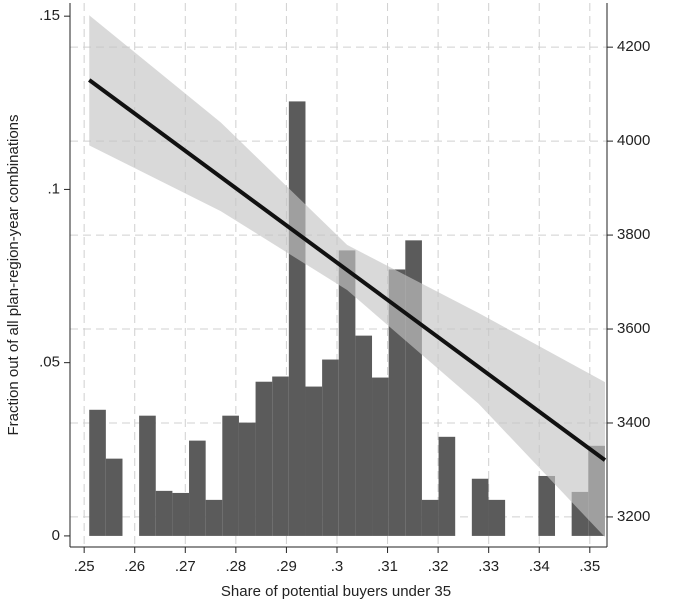 Image resolution: width=675 pixels, height=607 pixels. I want to click on y-tick-label: .15, so click(49, 15).